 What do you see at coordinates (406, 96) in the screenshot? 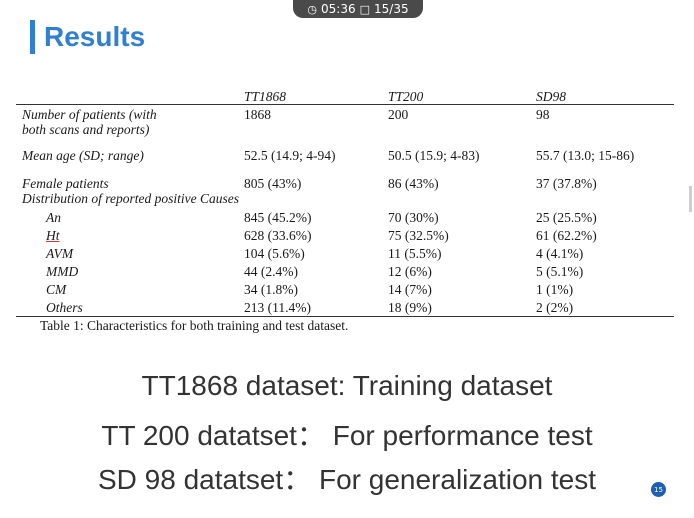
I see `column-header-tt200: TT200` at bounding box center [406, 96].